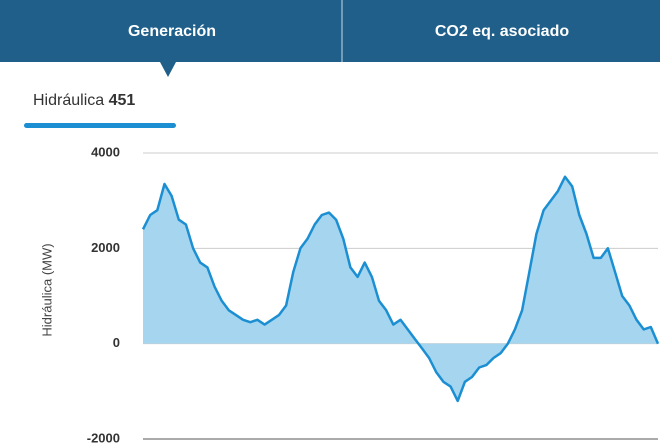 Image resolution: width=660 pixels, height=446 pixels. I want to click on tab-pointer, so click(168, 69).